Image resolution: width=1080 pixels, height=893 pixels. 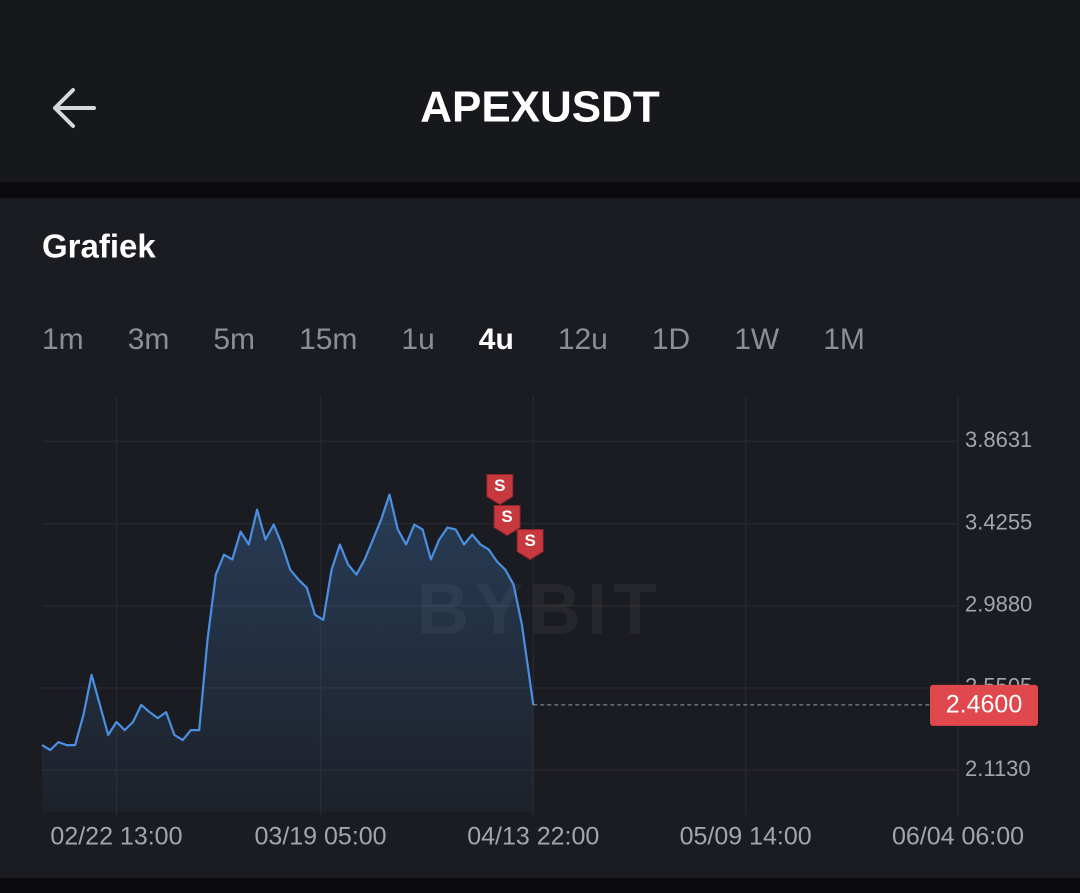 What do you see at coordinates (540, 885) in the screenshot?
I see `bottom-bar` at bounding box center [540, 885].